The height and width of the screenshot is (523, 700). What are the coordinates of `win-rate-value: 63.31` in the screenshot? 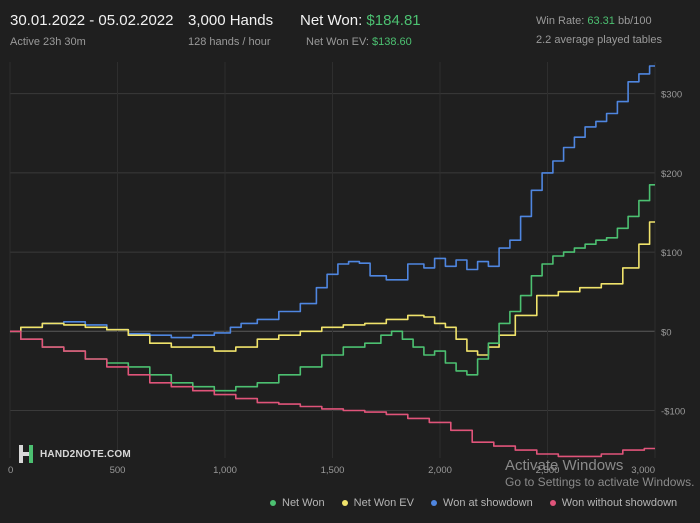 It's located at (601, 21).